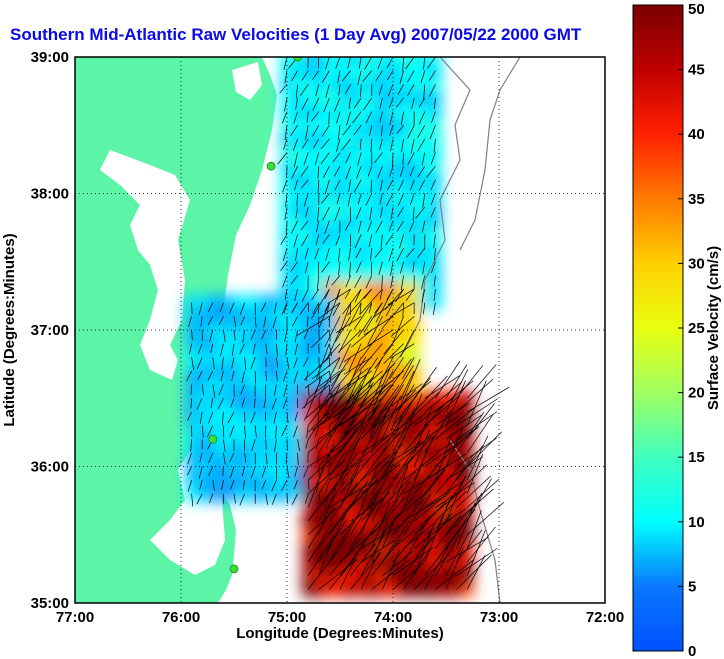 The height and width of the screenshot is (659, 724). Describe the element at coordinates (297, 59) in the screenshot. I see `station-marker` at that location.